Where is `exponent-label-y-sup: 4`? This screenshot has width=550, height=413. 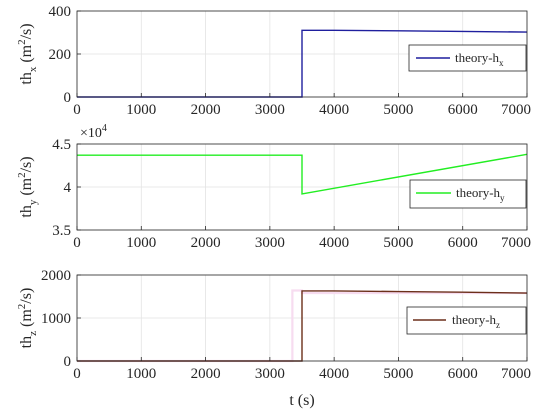
exponent-label-y-sup: 4 is located at coordinates (104, 128).